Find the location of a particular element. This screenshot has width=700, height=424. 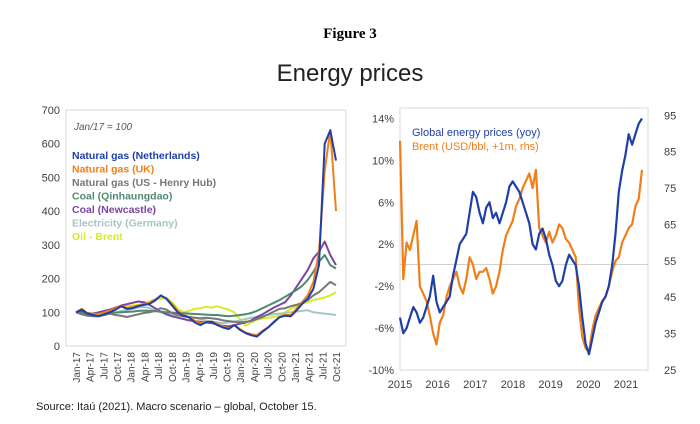

left-x-tick-label: Oct-20 is located at coordinates (282, 367).